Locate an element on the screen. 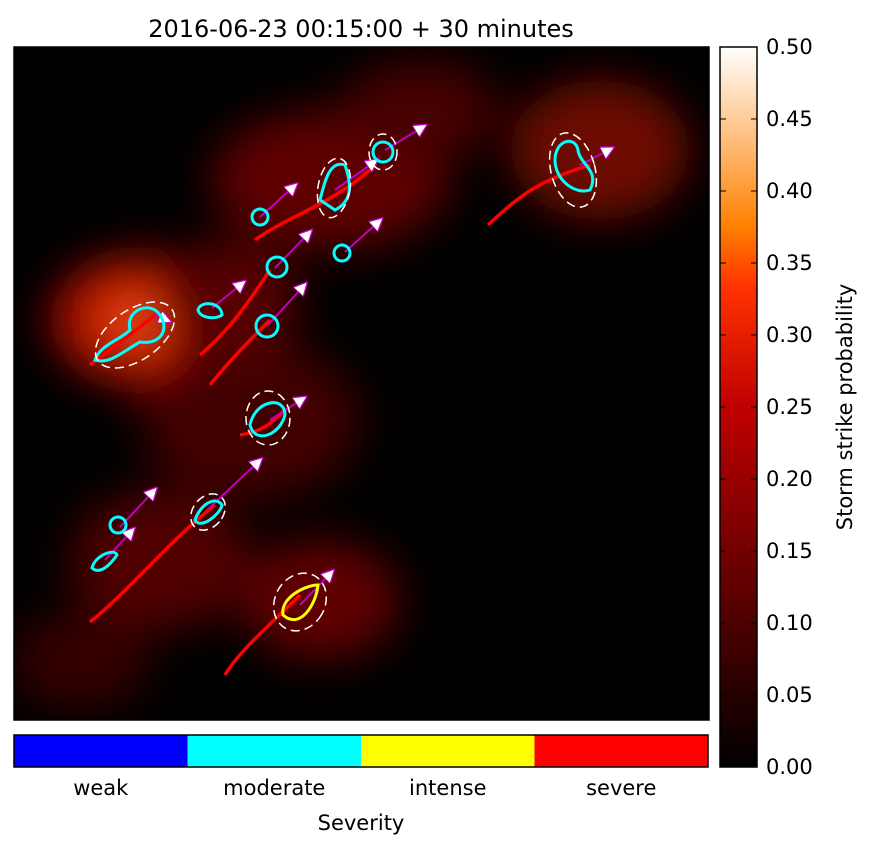 This screenshot has height=854, width=871. severity-frame is located at coordinates (361, 751).